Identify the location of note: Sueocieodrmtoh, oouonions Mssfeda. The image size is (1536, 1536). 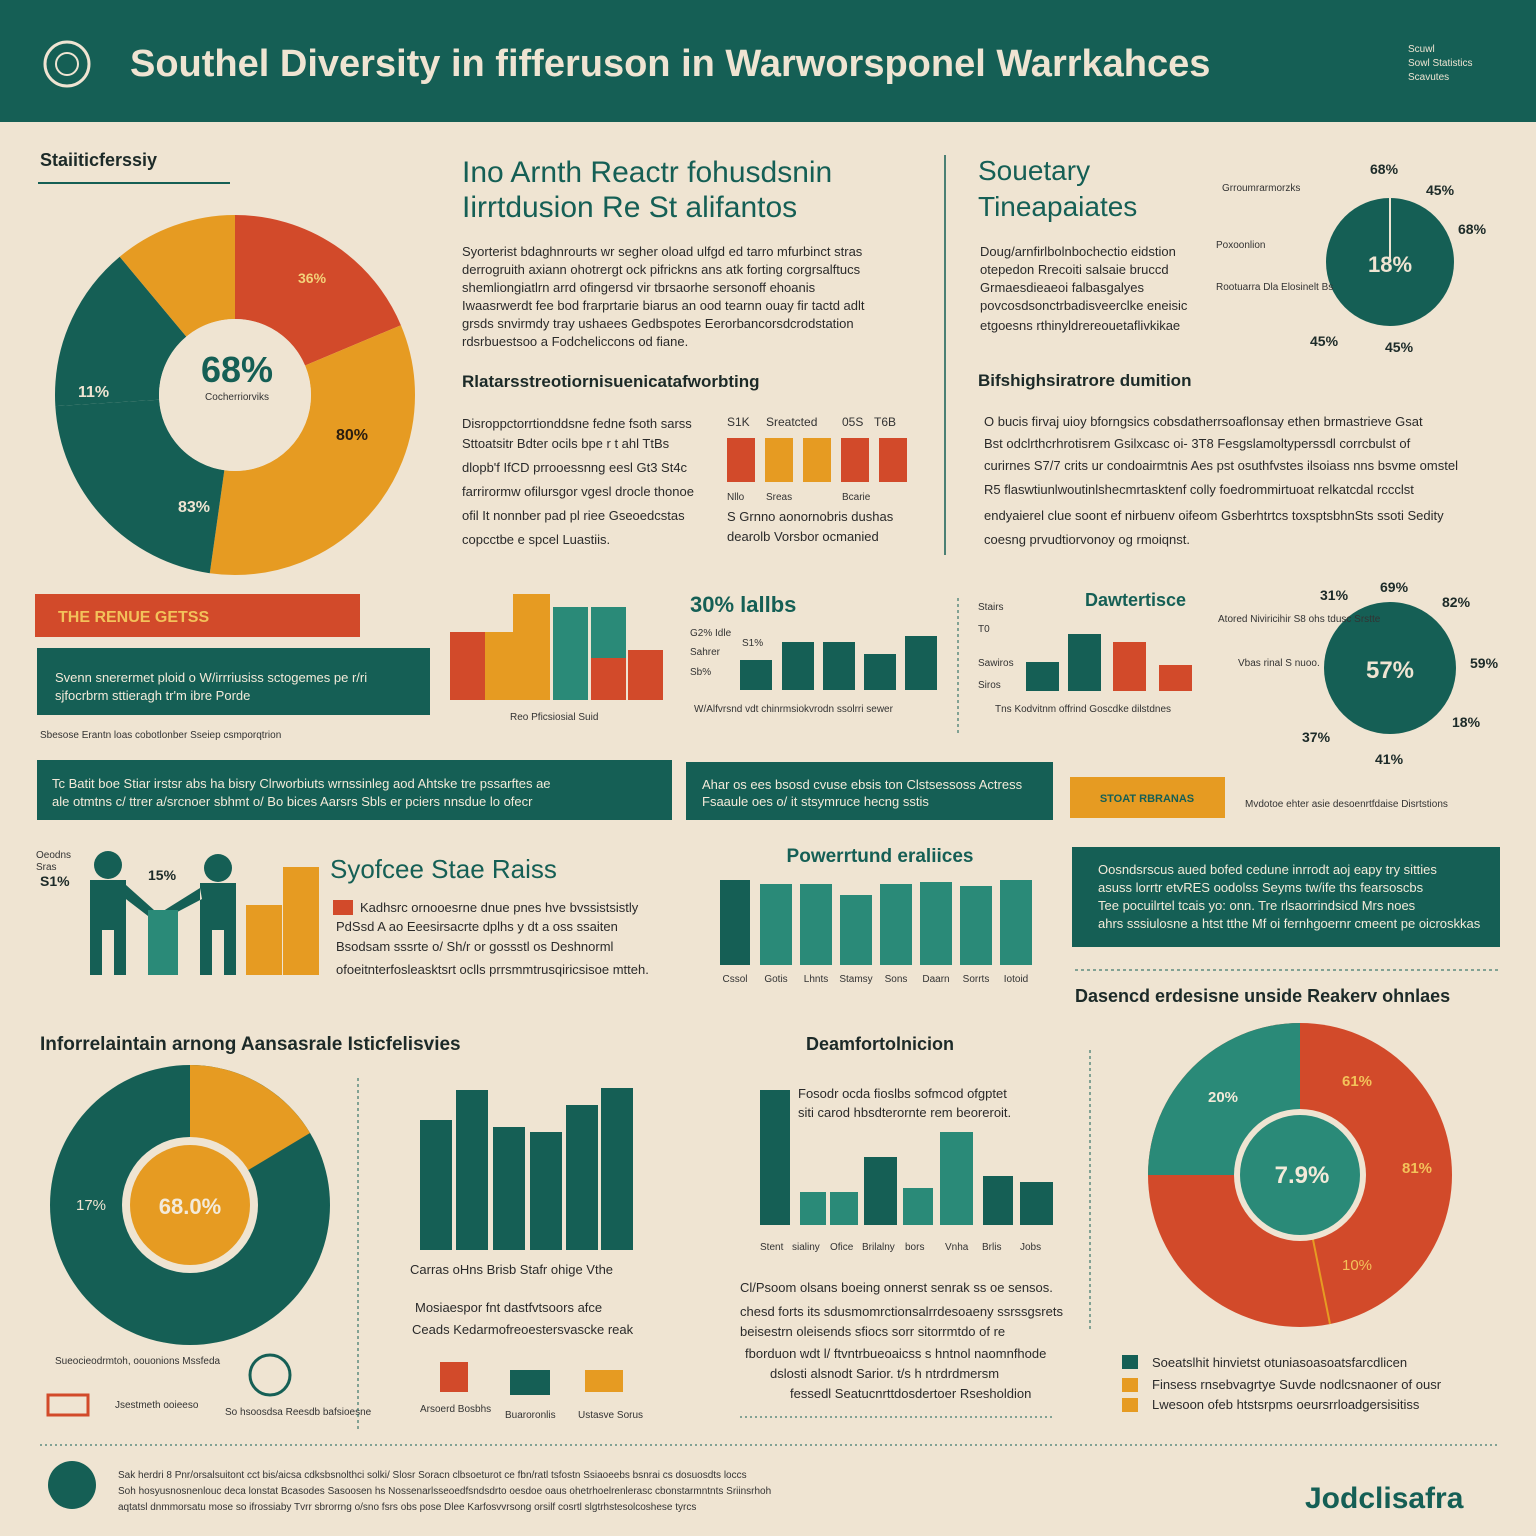
(138, 1361).